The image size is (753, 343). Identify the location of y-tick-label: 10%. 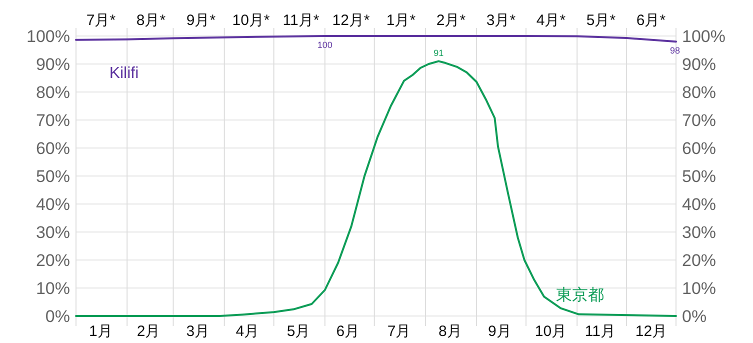
(53, 288).